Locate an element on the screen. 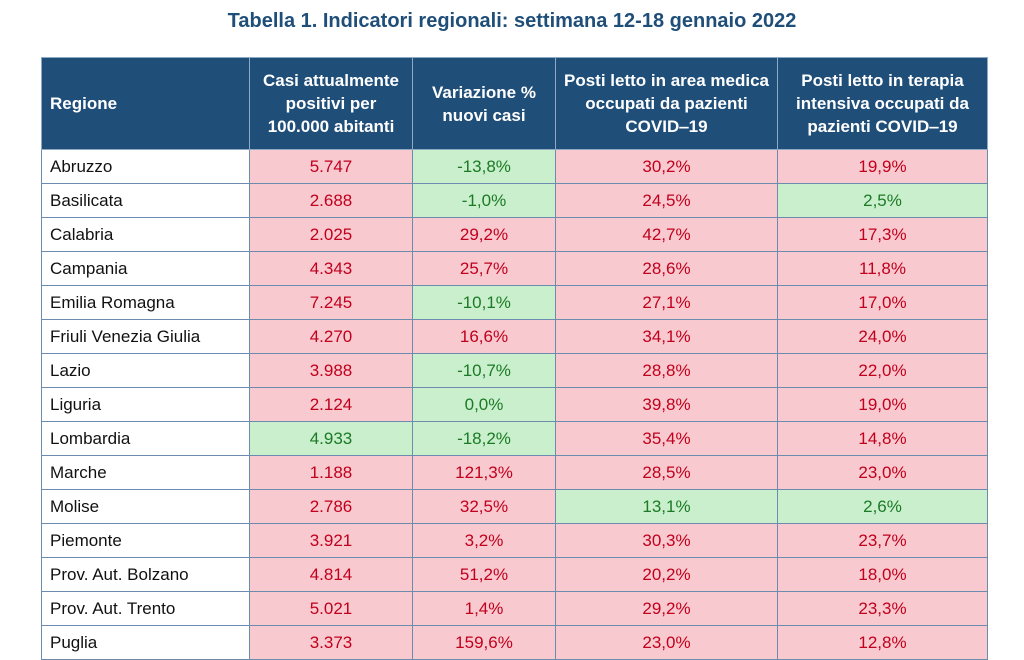 The width and height of the screenshot is (1024, 660). variazione-cell: 0,0% is located at coordinates (484, 404).